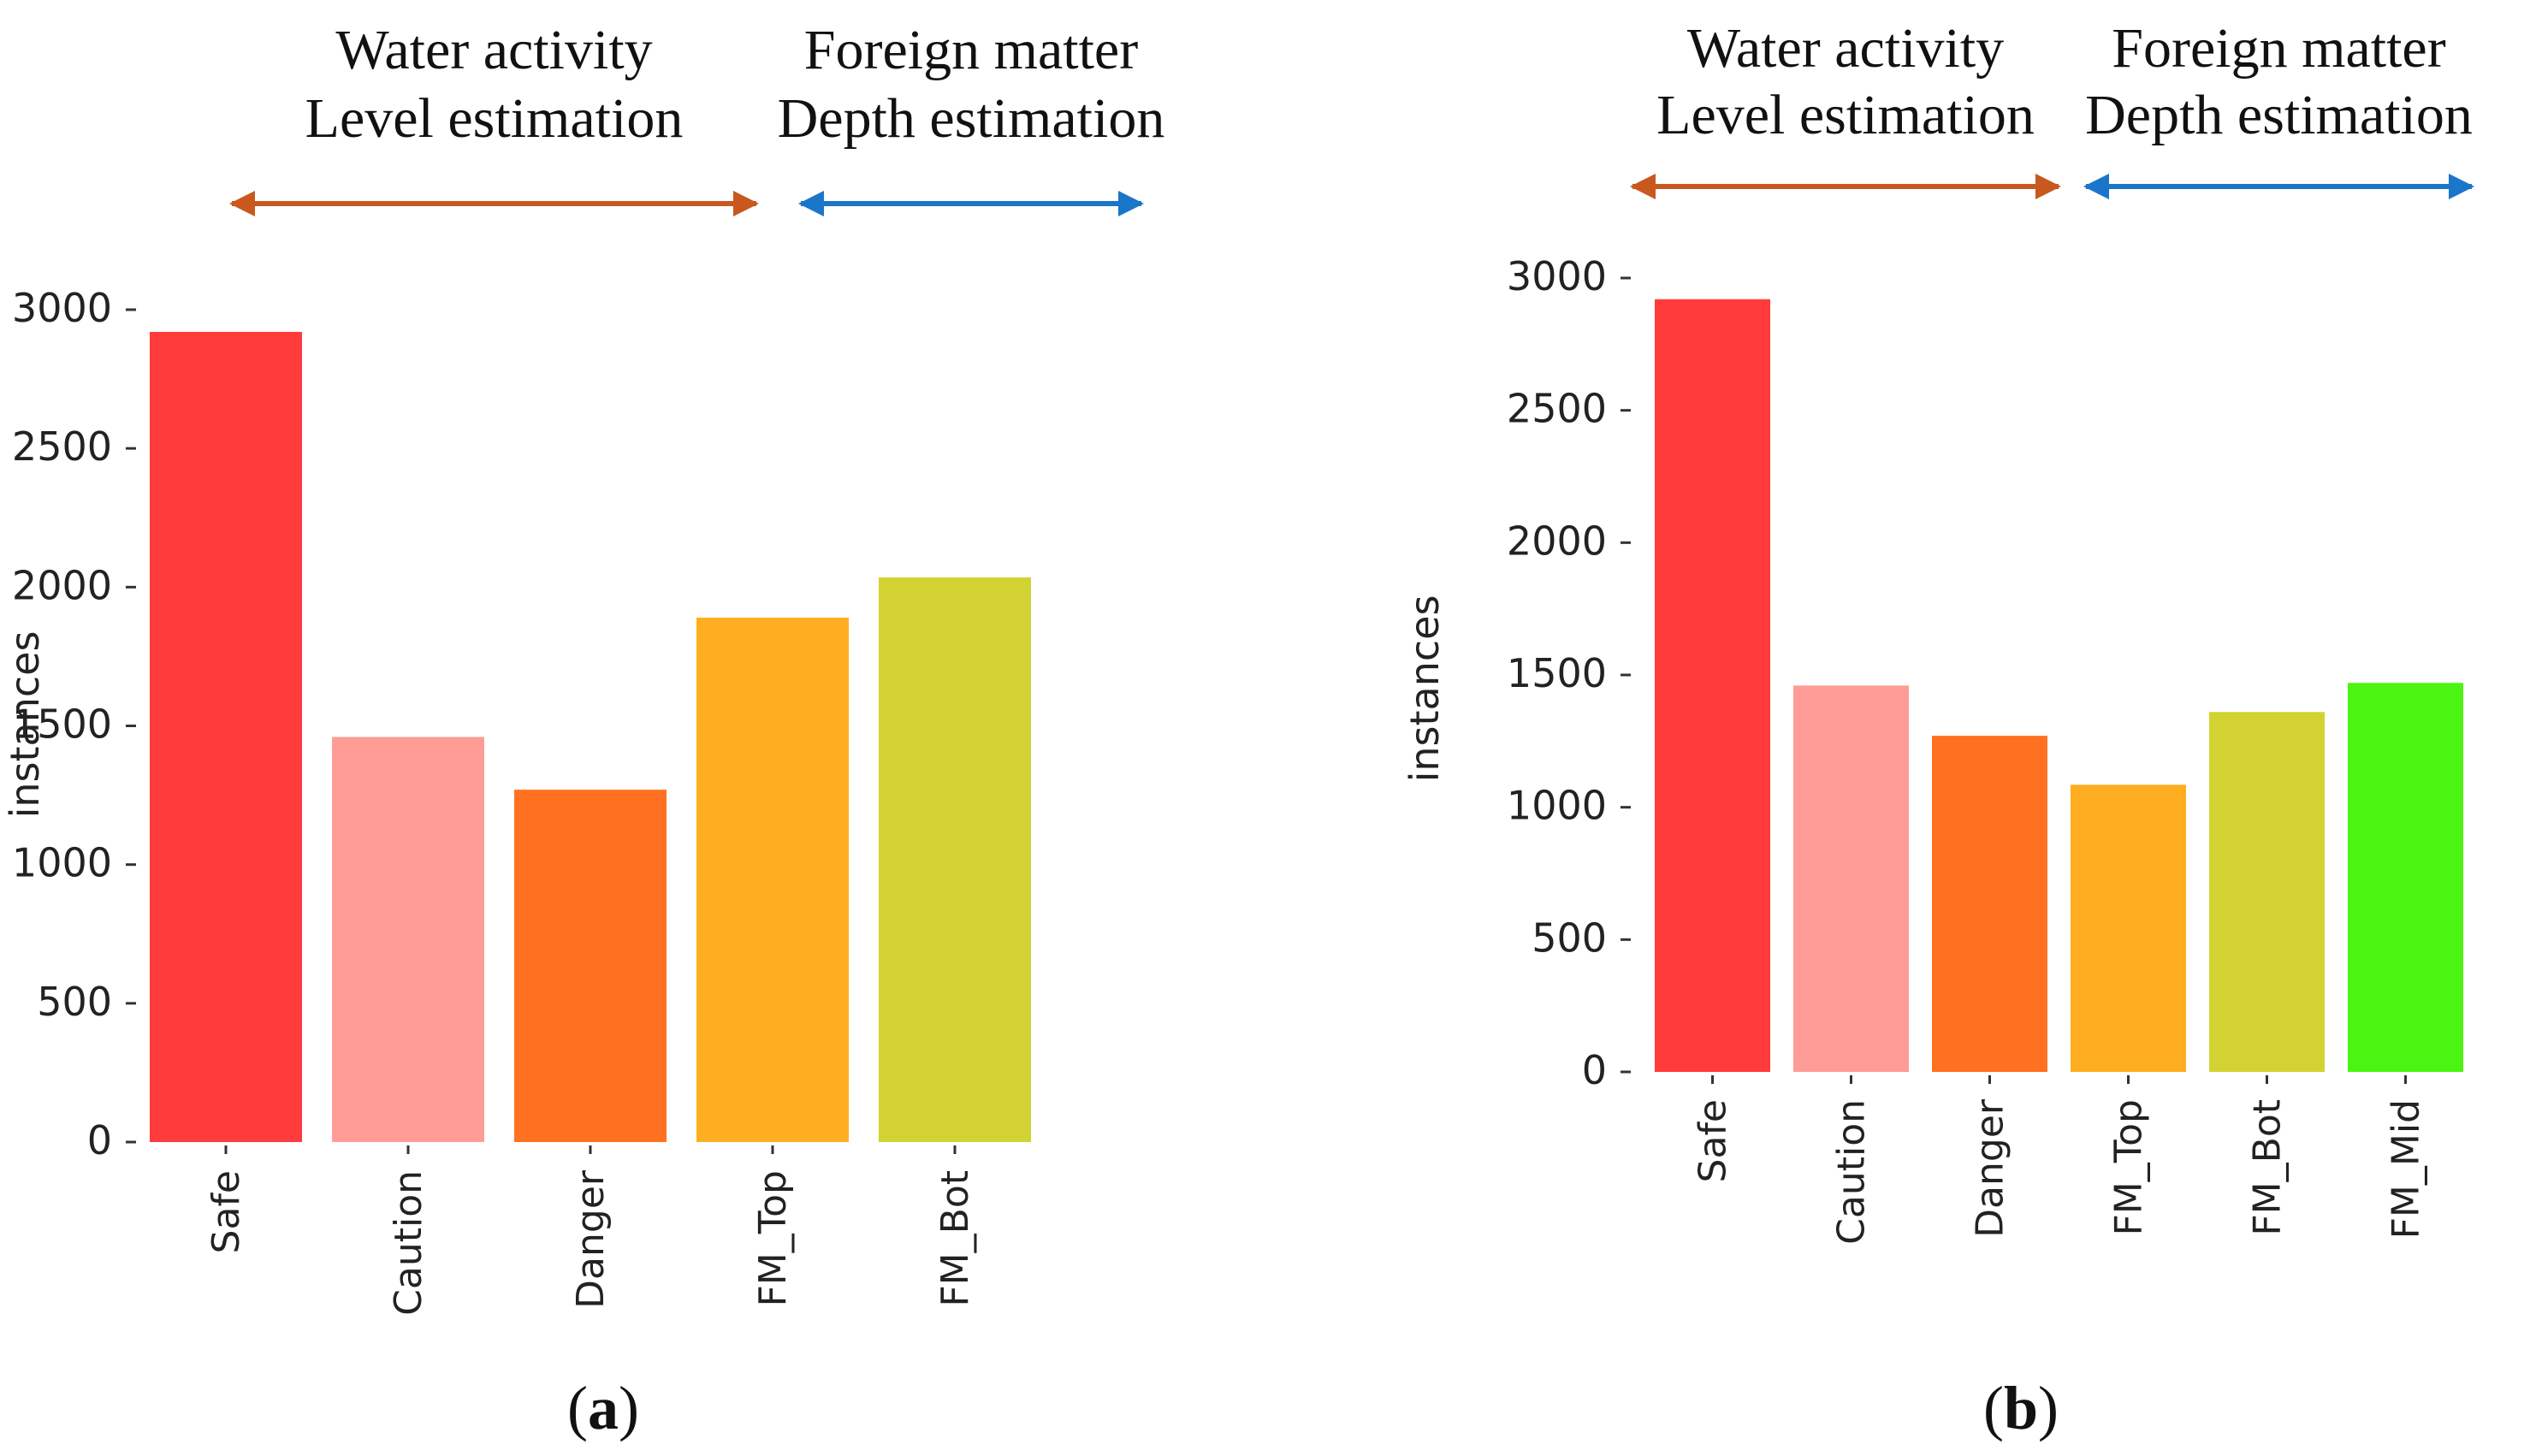 The width and height of the screenshot is (2530, 1456). What do you see at coordinates (2021, 1408) in the screenshot?
I see `panel-label: (b)` at bounding box center [2021, 1408].